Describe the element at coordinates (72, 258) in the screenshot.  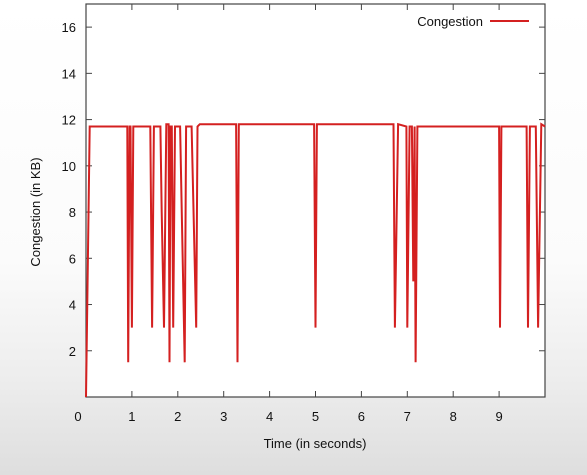
I see `y-tick-label: 6` at that location.